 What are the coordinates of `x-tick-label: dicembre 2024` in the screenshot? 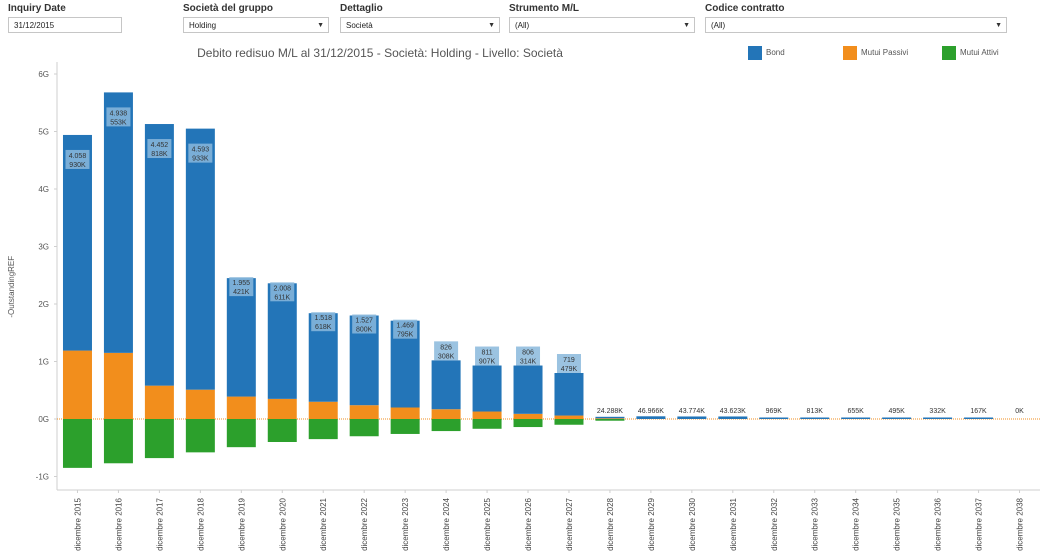 It's located at (446, 523).